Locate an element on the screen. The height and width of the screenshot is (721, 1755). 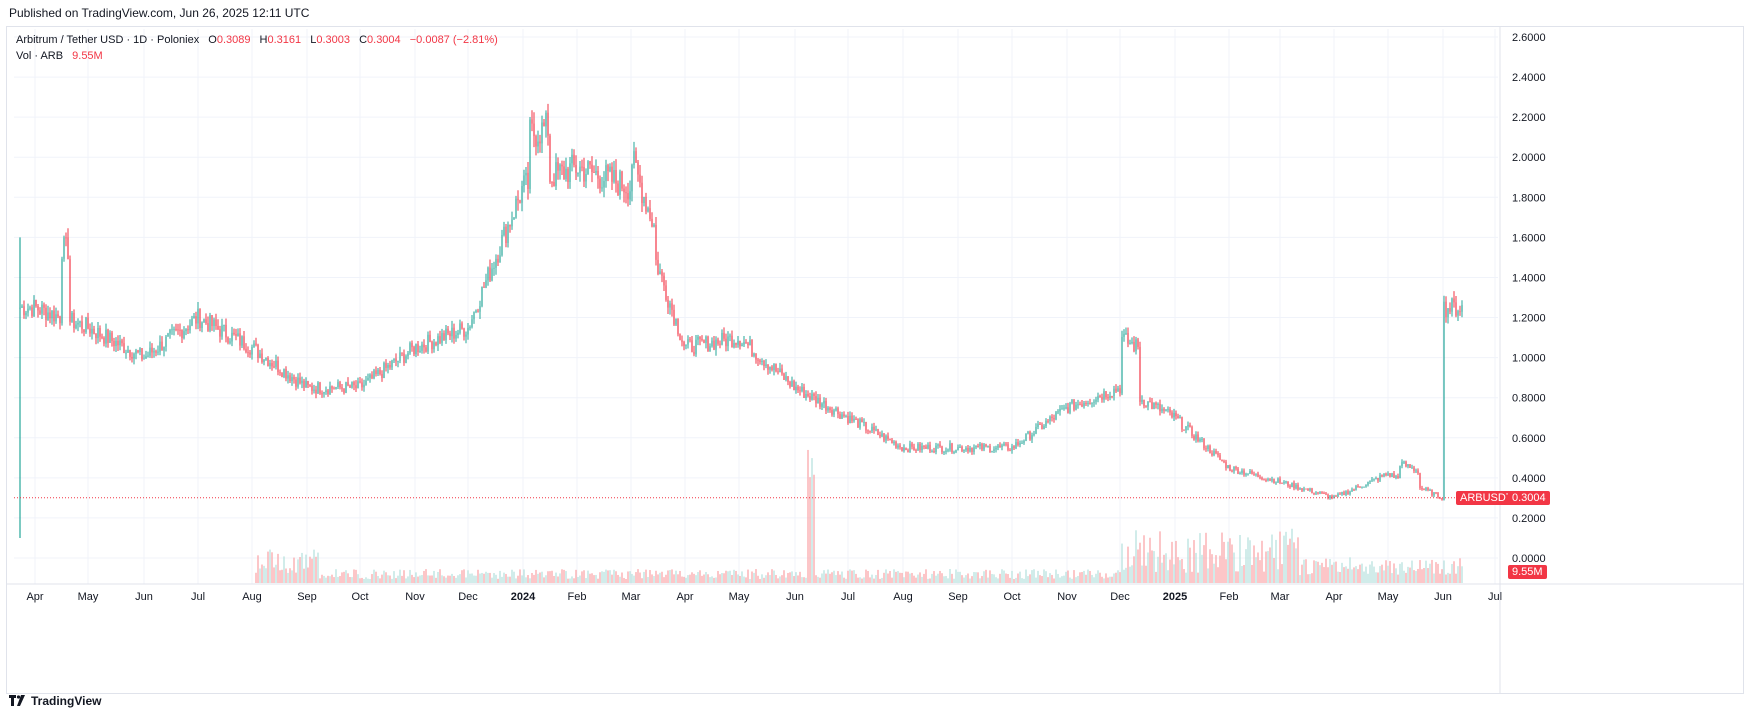
symbol-title: Arbitrum / Tether USD · 1D · Poloniex is located at coordinates (108, 40).